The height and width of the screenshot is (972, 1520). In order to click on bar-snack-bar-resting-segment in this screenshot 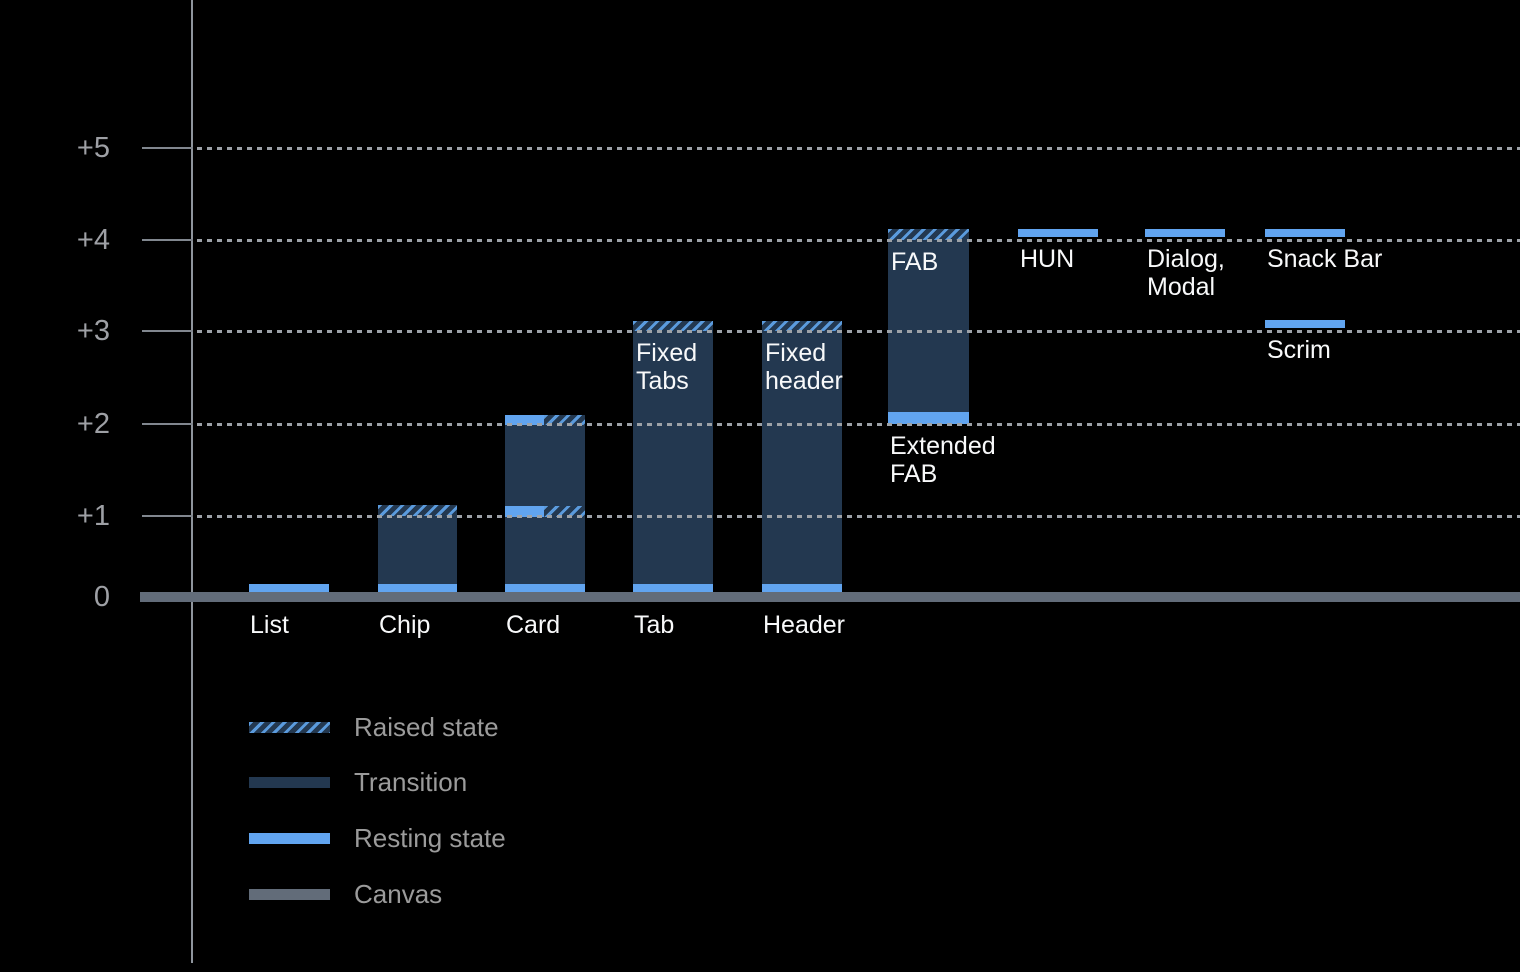, I will do `click(1305, 233)`.